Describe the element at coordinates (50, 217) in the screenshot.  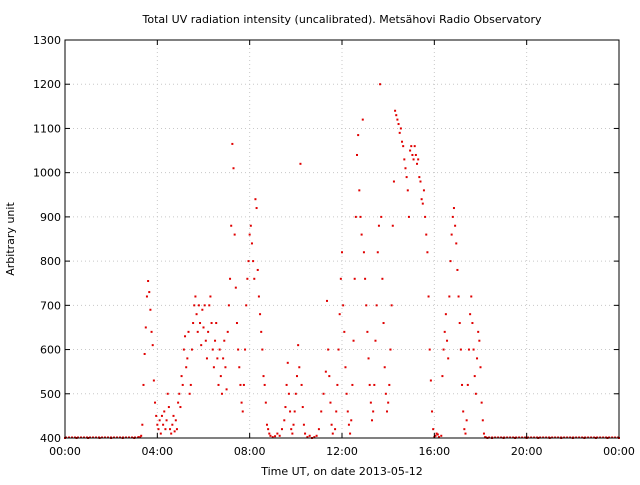
I see `y-tick-label: 900` at that location.